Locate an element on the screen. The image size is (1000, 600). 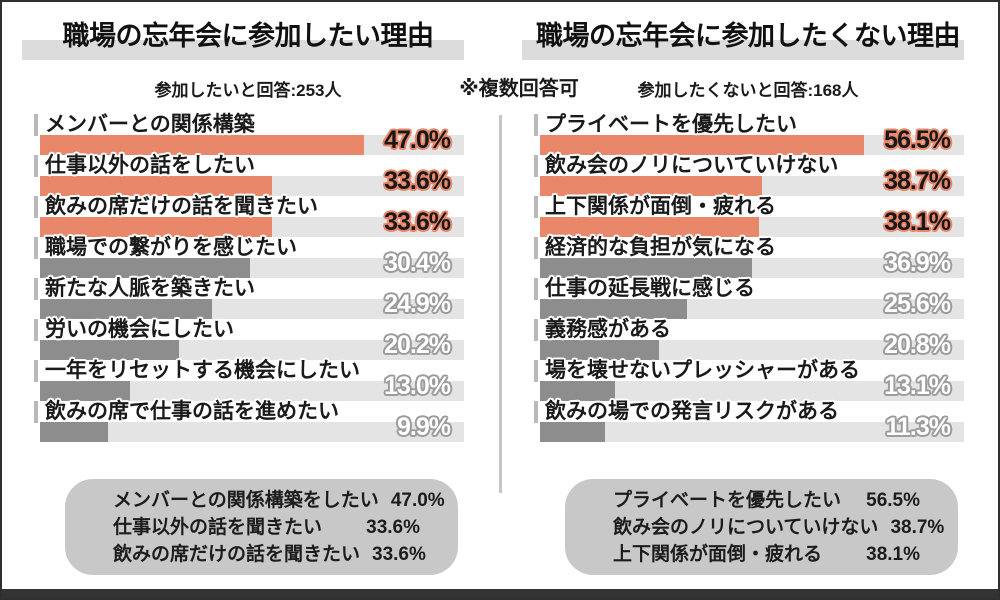
summary-value: 38.7% is located at coordinates (917, 527).